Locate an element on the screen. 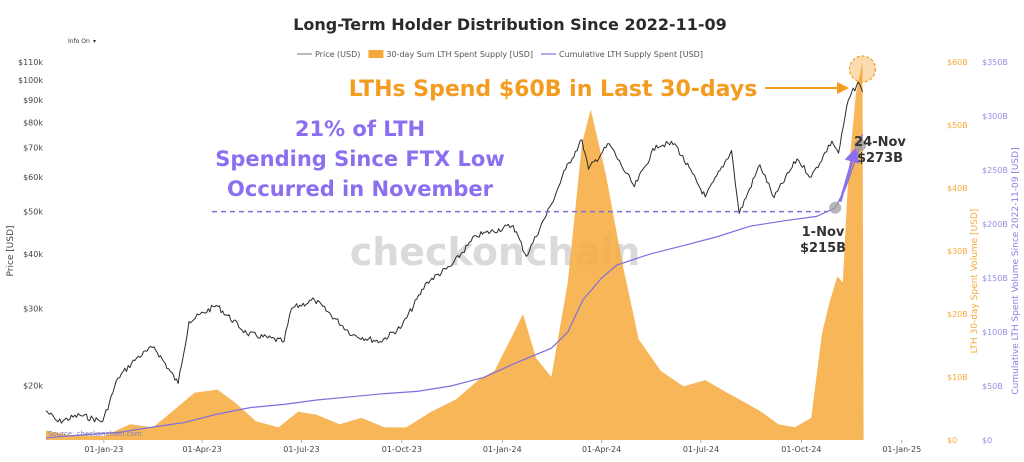 Image resolution: width=1024 pixels, height=462 pixels. y-right1-tick-label: $20B is located at coordinates (957, 314).